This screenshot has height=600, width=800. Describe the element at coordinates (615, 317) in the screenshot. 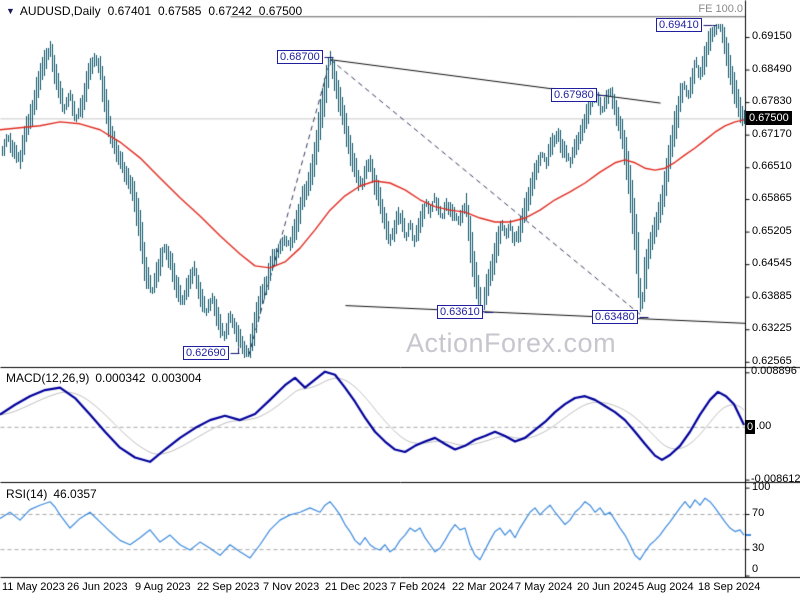

I see `price-callout: 0.63480` at that location.